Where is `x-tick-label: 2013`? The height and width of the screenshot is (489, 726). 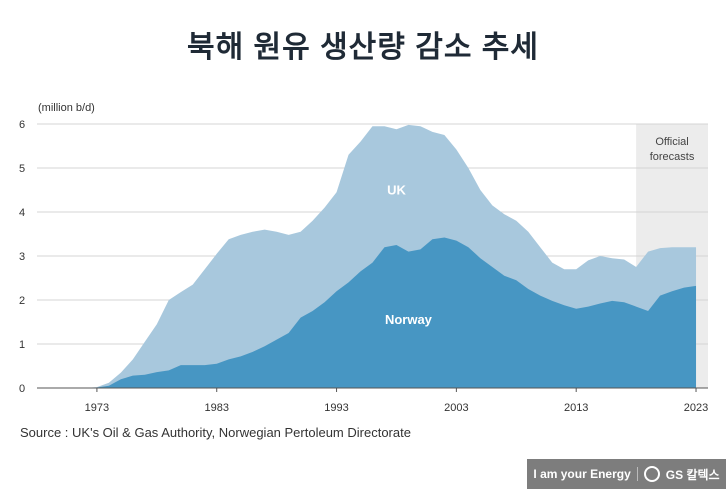
x-tick-label: 2013 is located at coordinates (576, 408).